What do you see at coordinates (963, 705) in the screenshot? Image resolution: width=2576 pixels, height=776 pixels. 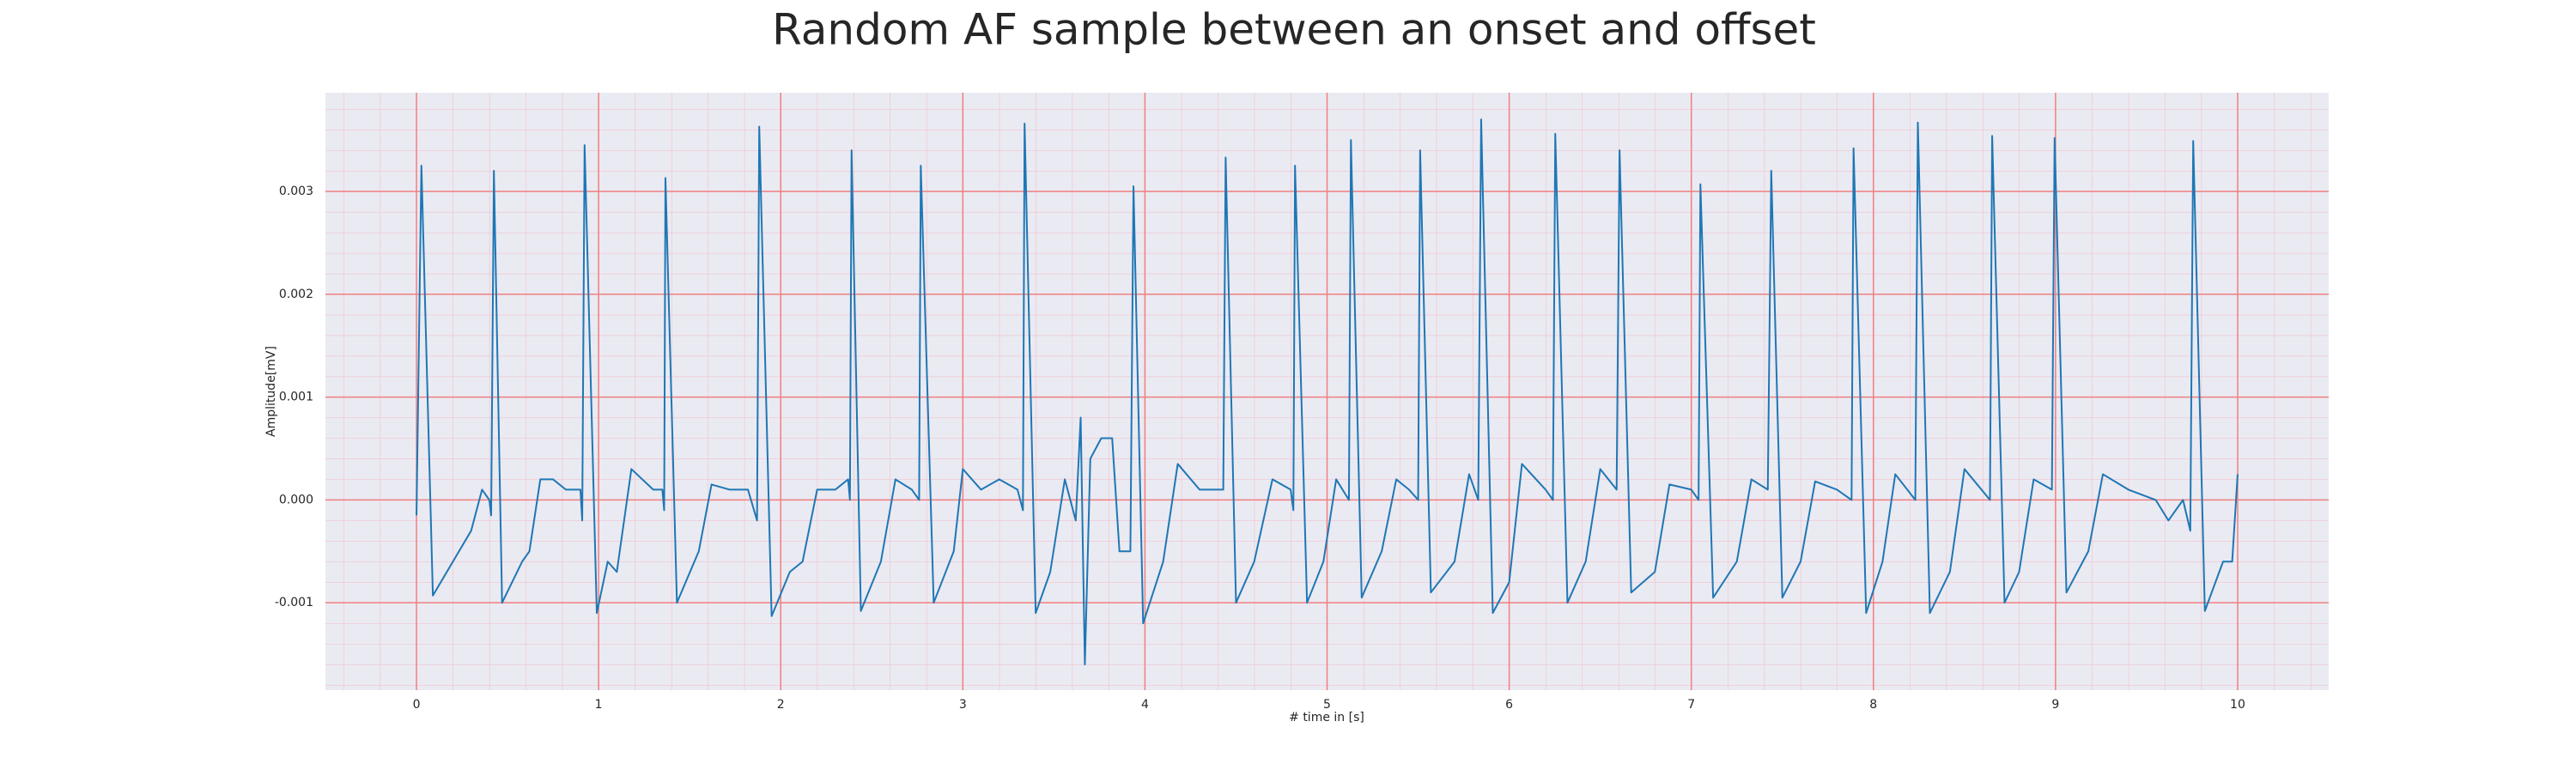 I see `x-tick-label: 3` at bounding box center [963, 705].